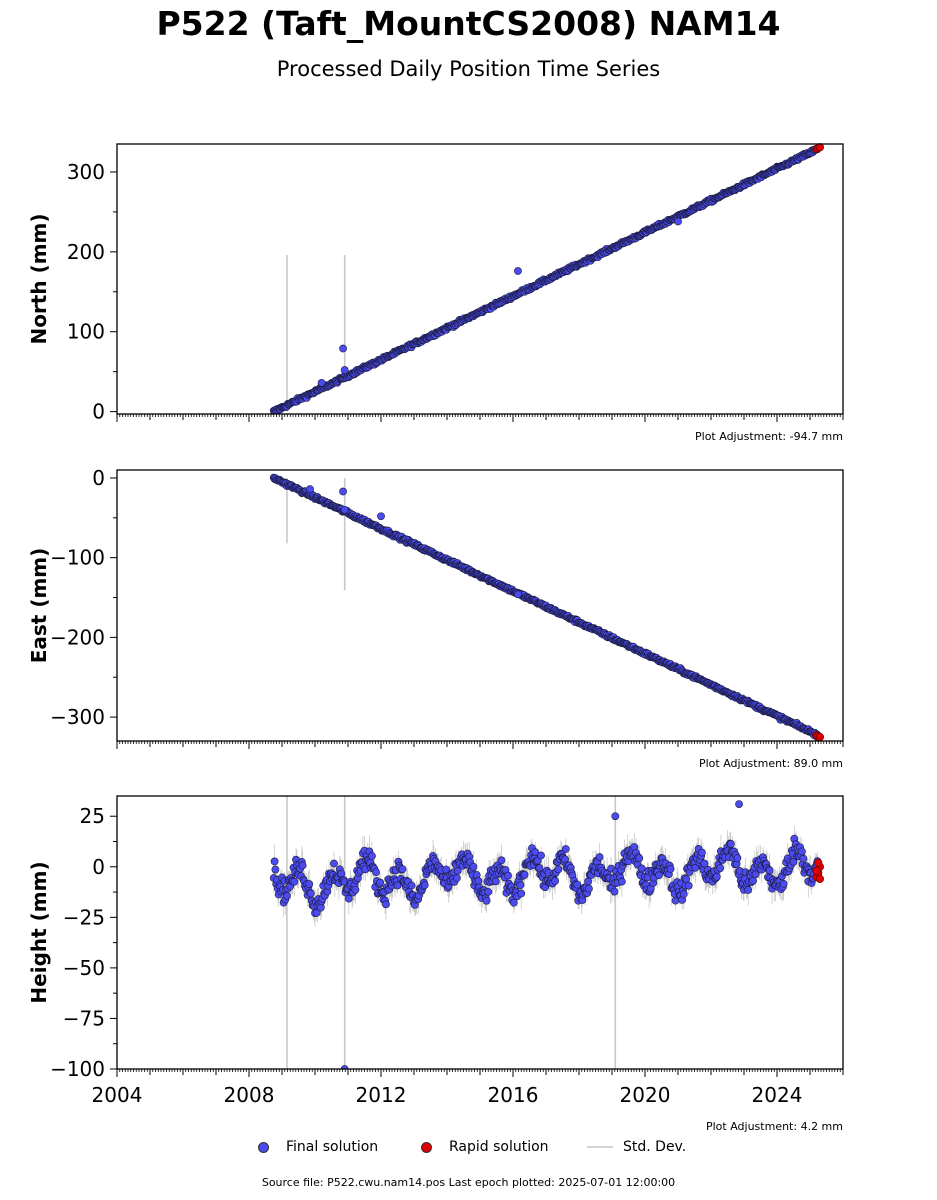 The width and height of the screenshot is (937, 1200). What do you see at coordinates (86, 172) in the screenshot?
I see `y-tick-label: 300` at bounding box center [86, 172].